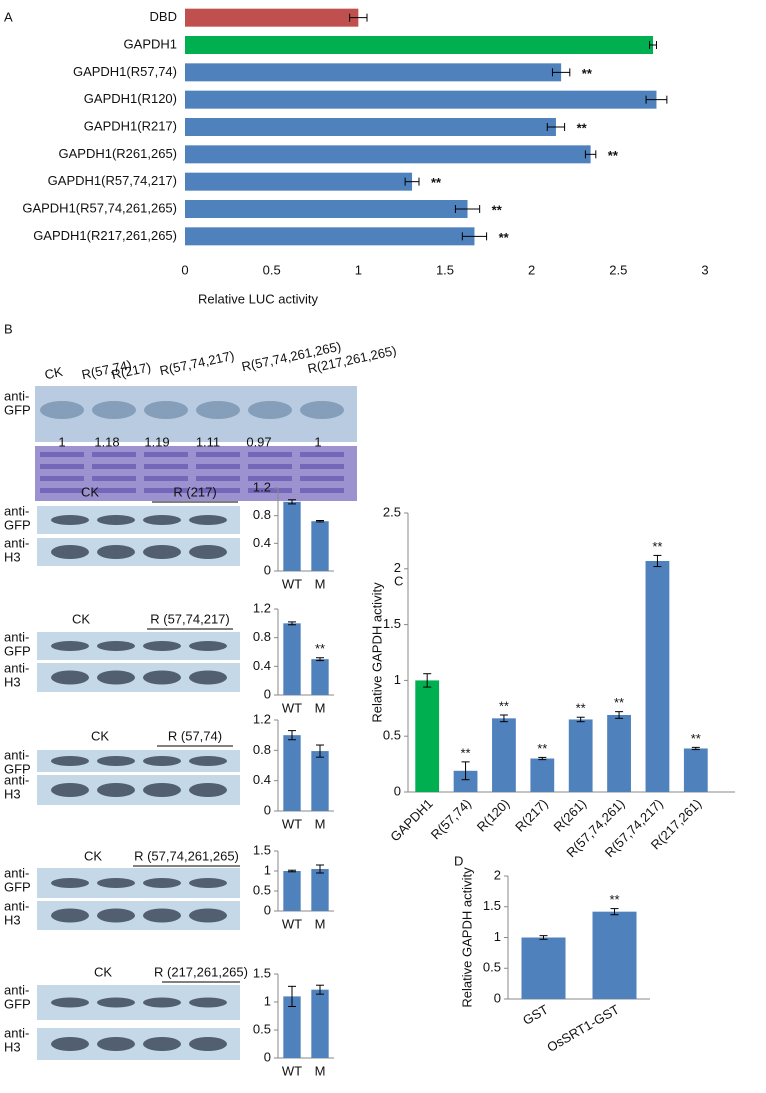 This screenshot has width=766, height=1093. I want to click on x-tick-label: R(120), so click(493, 815).